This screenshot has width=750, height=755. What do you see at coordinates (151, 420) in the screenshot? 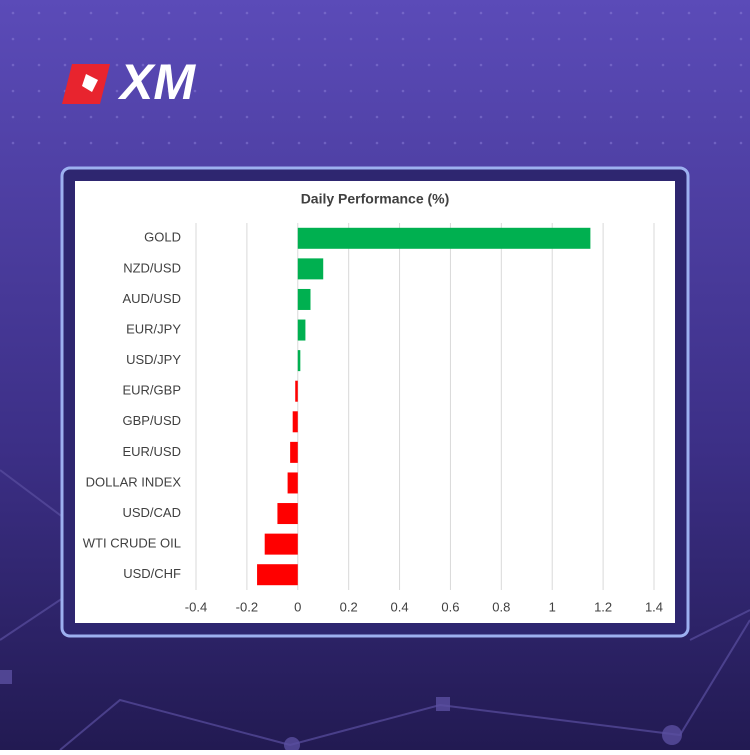
I see `y-tick-label: GBP/USD` at bounding box center [151, 420].